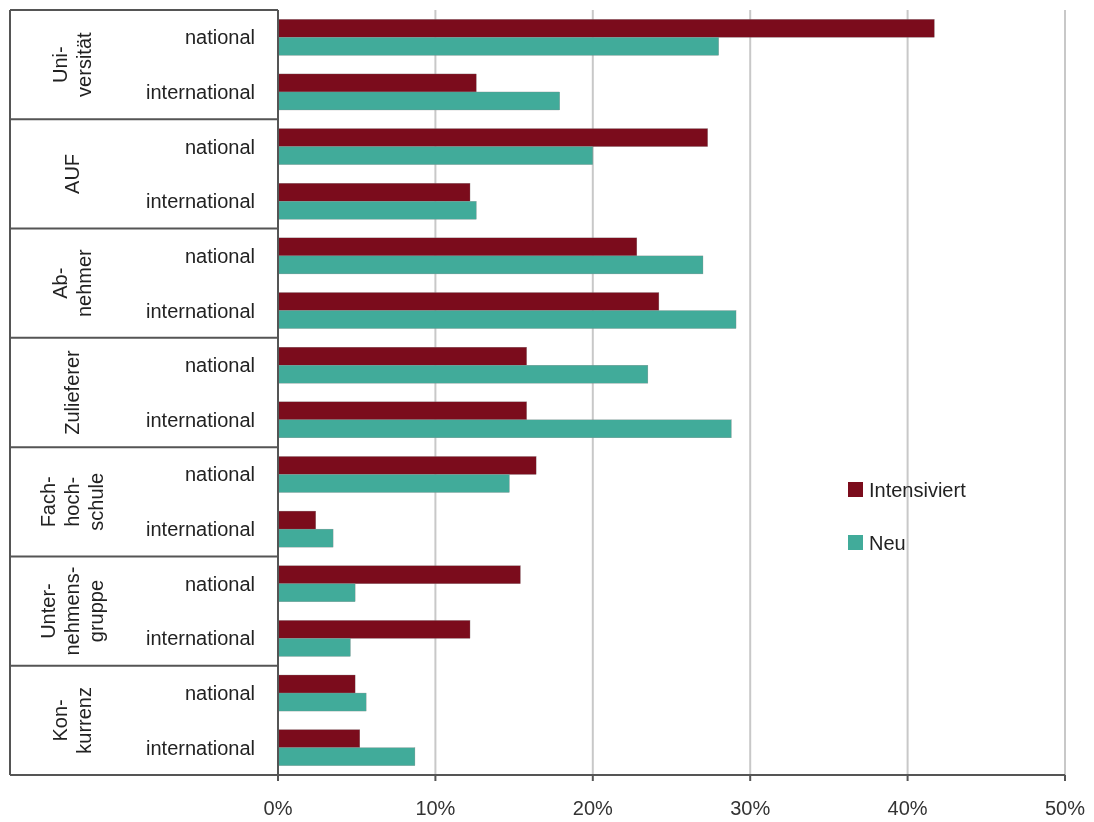 The image size is (1094, 822). Describe the element at coordinates (918, 490) in the screenshot. I see `legend-label: Intensiviert` at that location.